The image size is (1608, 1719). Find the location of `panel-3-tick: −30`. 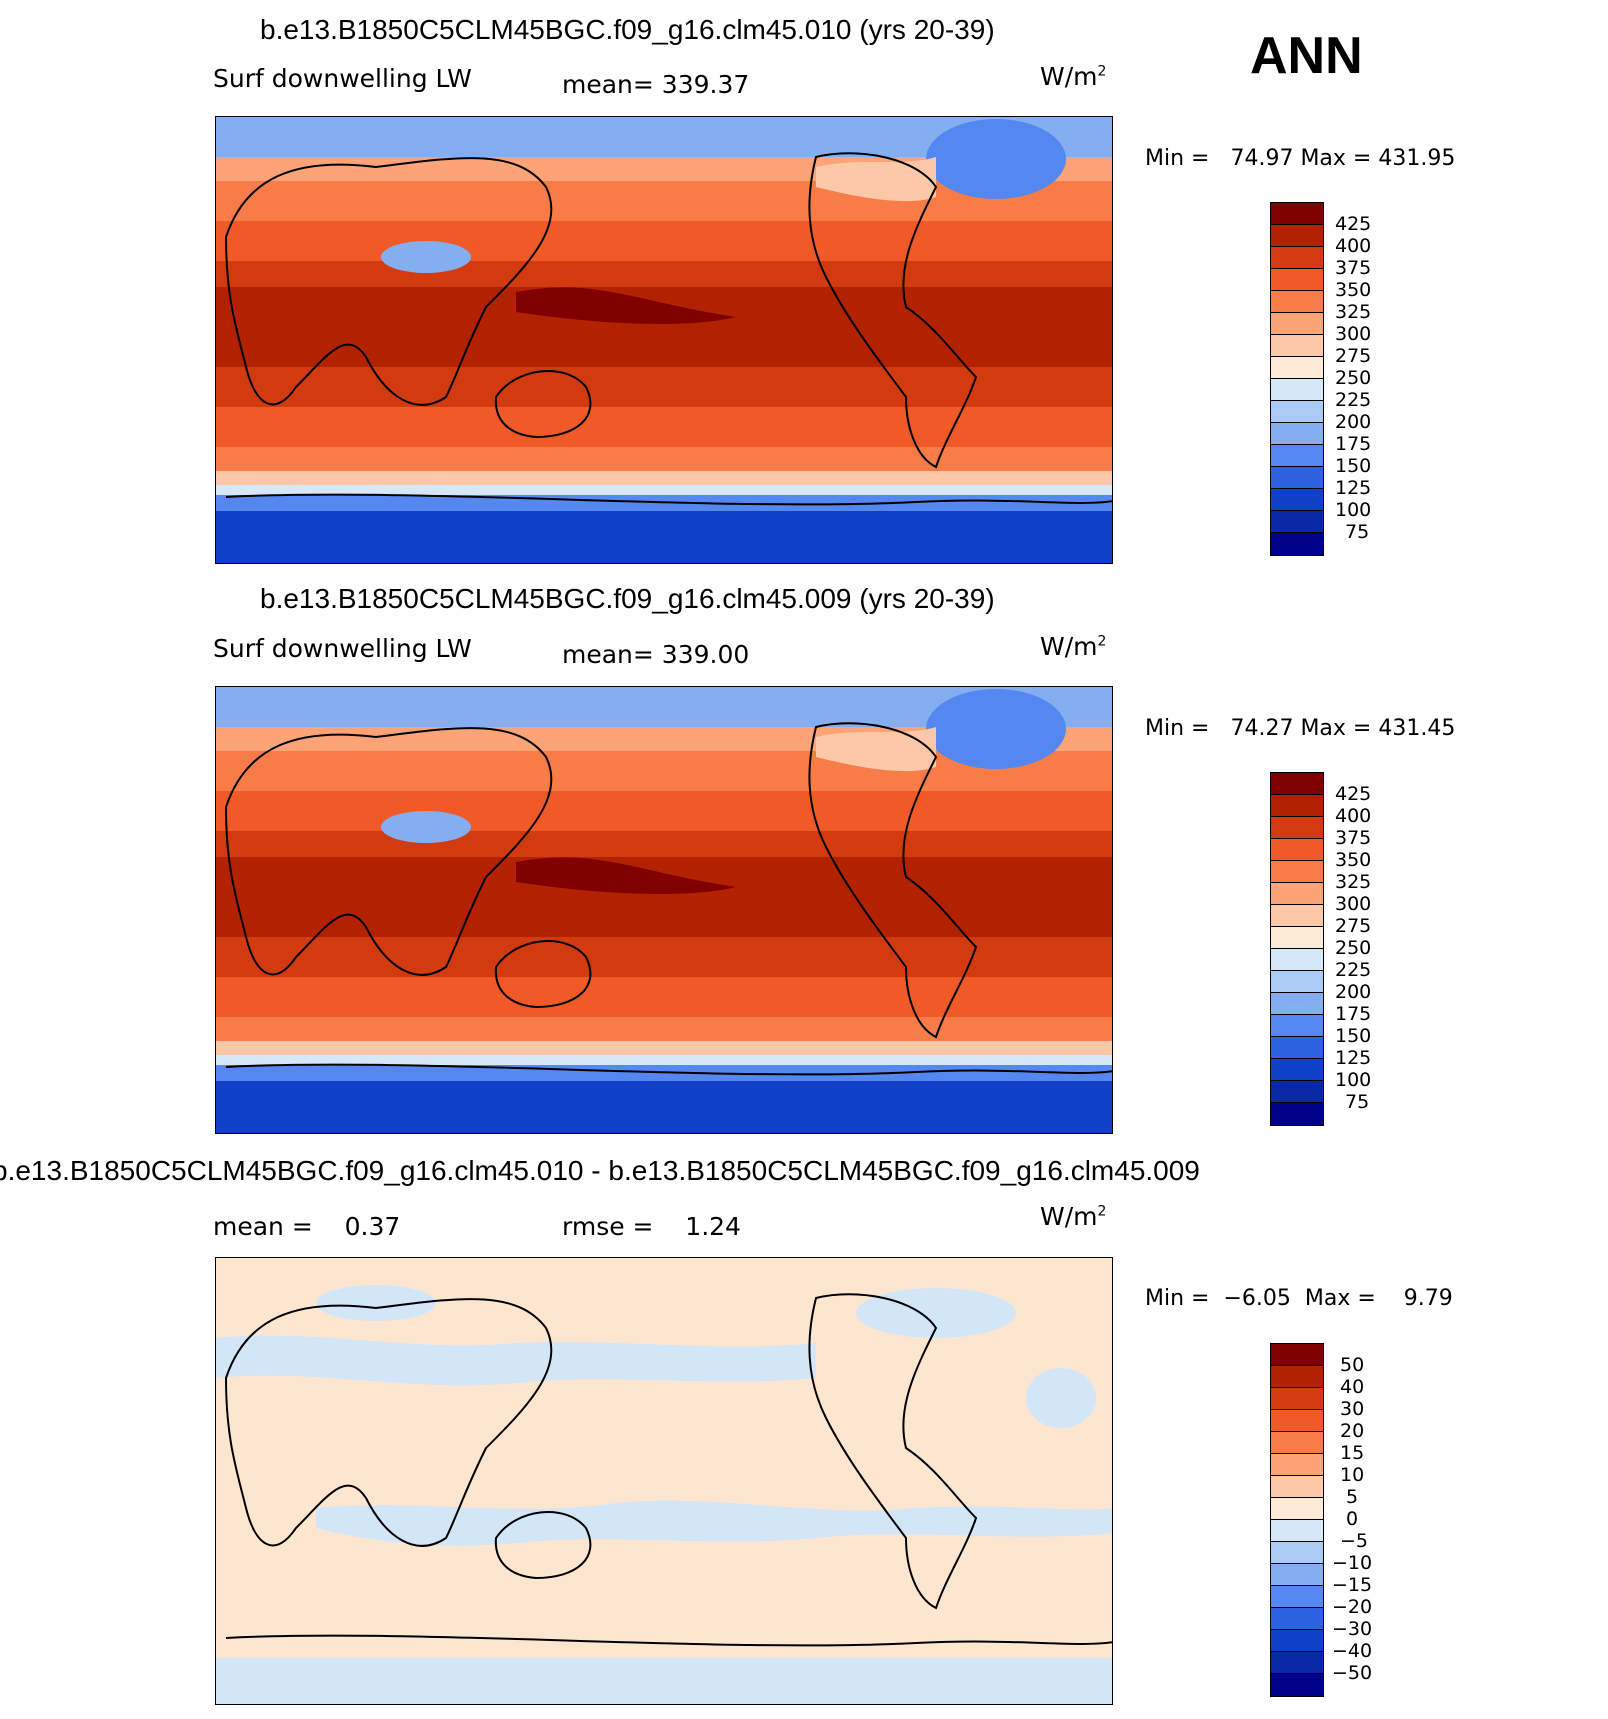

panel-3-tick: −30 is located at coordinates (1352, 1629).